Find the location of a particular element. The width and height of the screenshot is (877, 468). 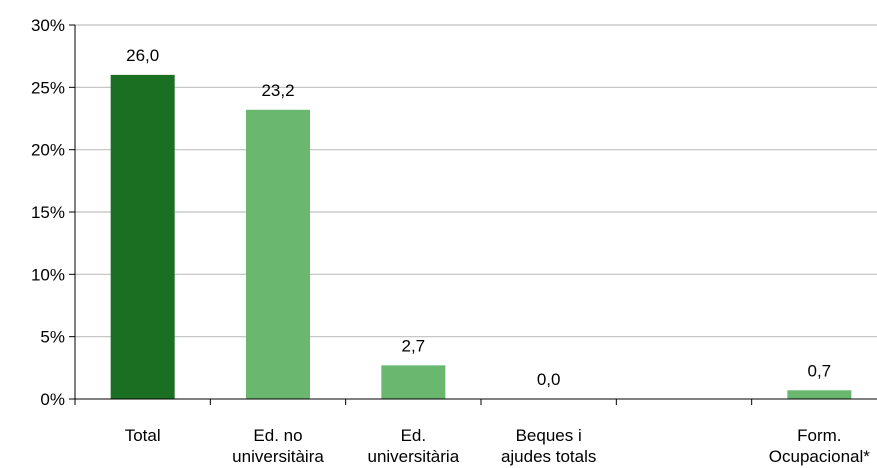

data-label-0: 26,0 is located at coordinates (142, 55).